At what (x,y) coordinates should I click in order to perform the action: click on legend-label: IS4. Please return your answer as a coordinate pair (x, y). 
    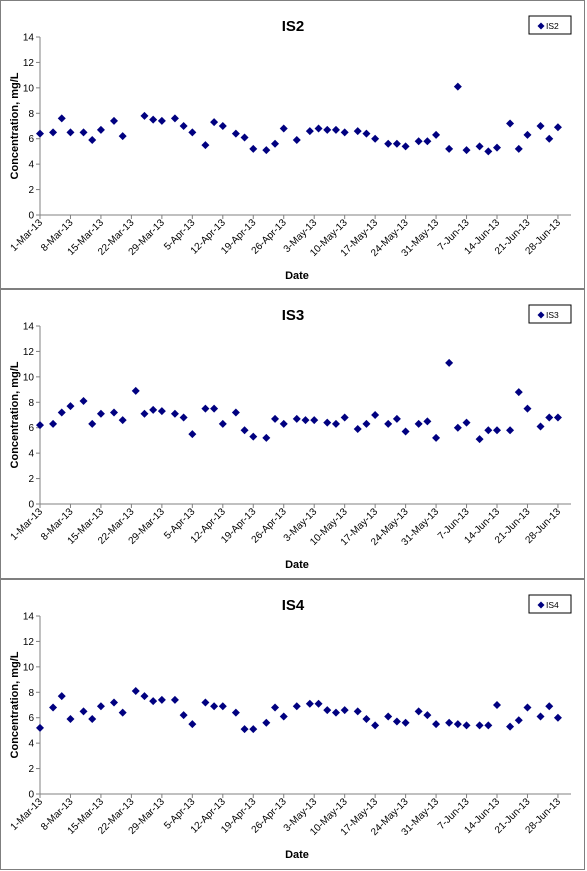
    Looking at the image, I should click on (552, 605).